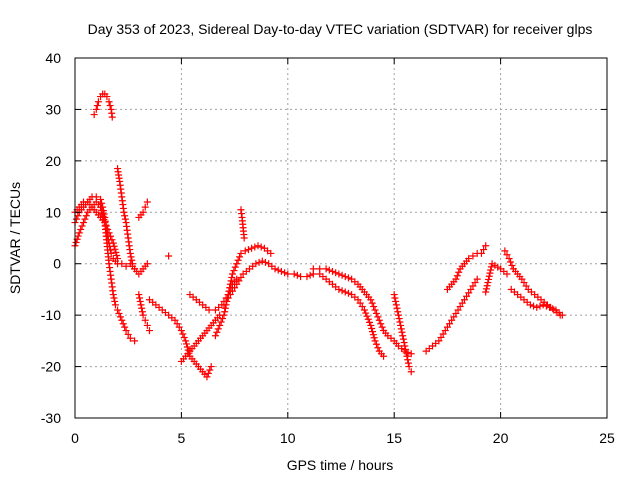 The image size is (640, 480). Describe the element at coordinates (53, 58) in the screenshot. I see `y-tick-label: 40` at that location.